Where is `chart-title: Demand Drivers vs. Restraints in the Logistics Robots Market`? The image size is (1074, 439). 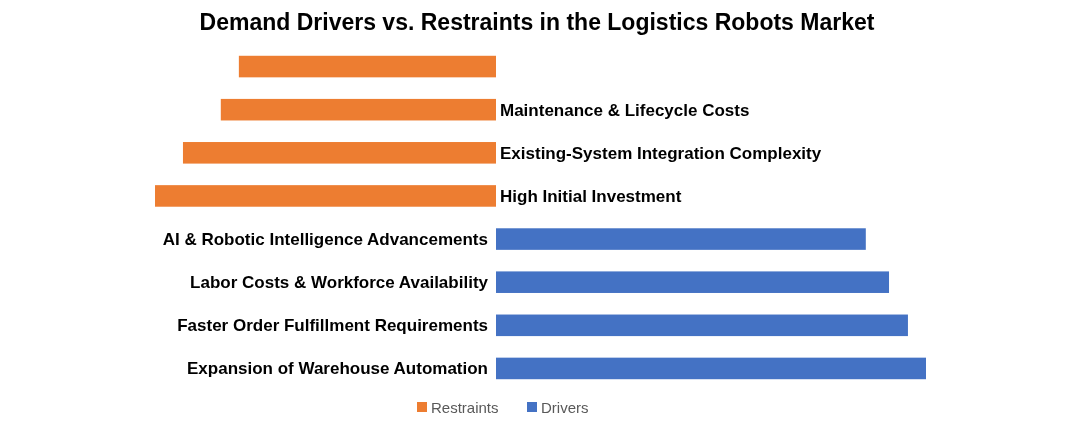 chart-title: Demand Drivers vs. Restraints in the Logistics Robots Market is located at coordinates (537, 22).